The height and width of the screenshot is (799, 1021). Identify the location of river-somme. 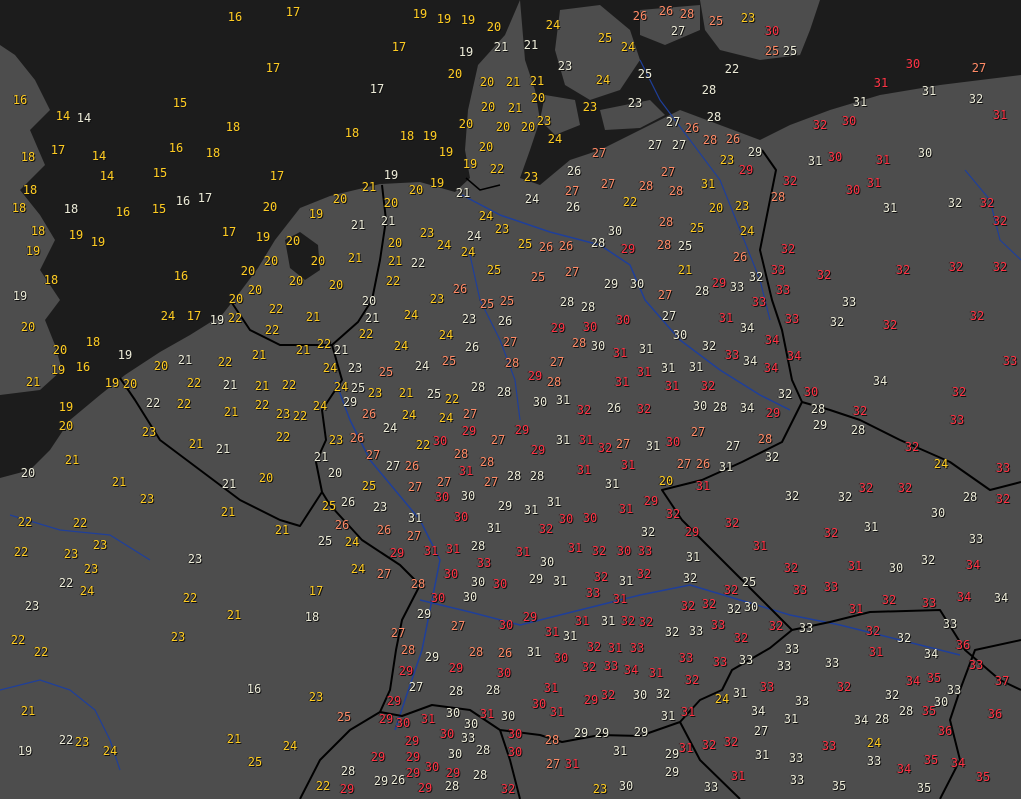
(80, 537).